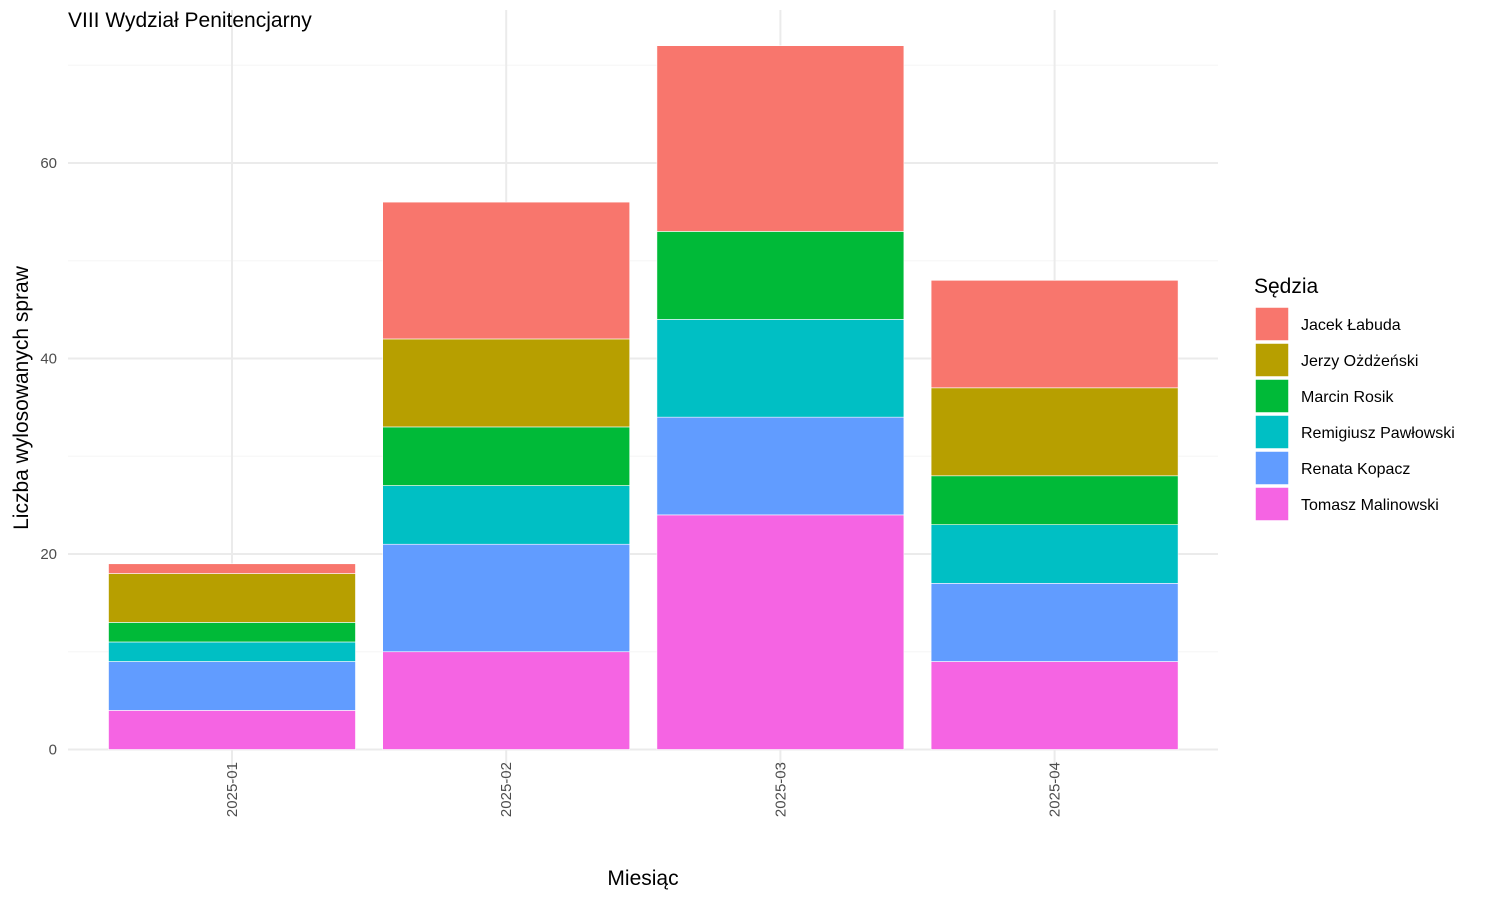 The width and height of the screenshot is (1500, 900). Describe the element at coordinates (1351, 325) in the screenshot. I see `legend-label: Jacek Łabuda` at that location.